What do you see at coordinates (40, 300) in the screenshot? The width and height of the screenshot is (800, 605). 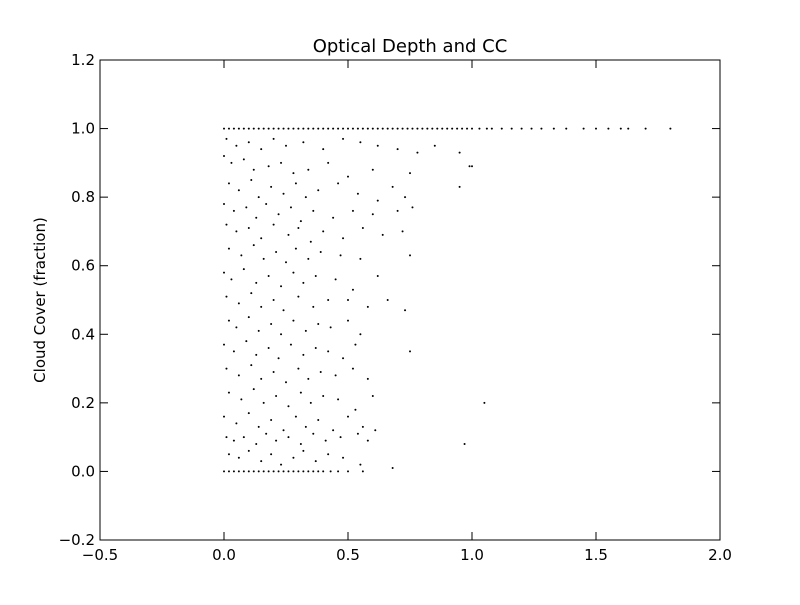 I see `y-axis-label: Cloud Cover (fraction)` at bounding box center [40, 300].